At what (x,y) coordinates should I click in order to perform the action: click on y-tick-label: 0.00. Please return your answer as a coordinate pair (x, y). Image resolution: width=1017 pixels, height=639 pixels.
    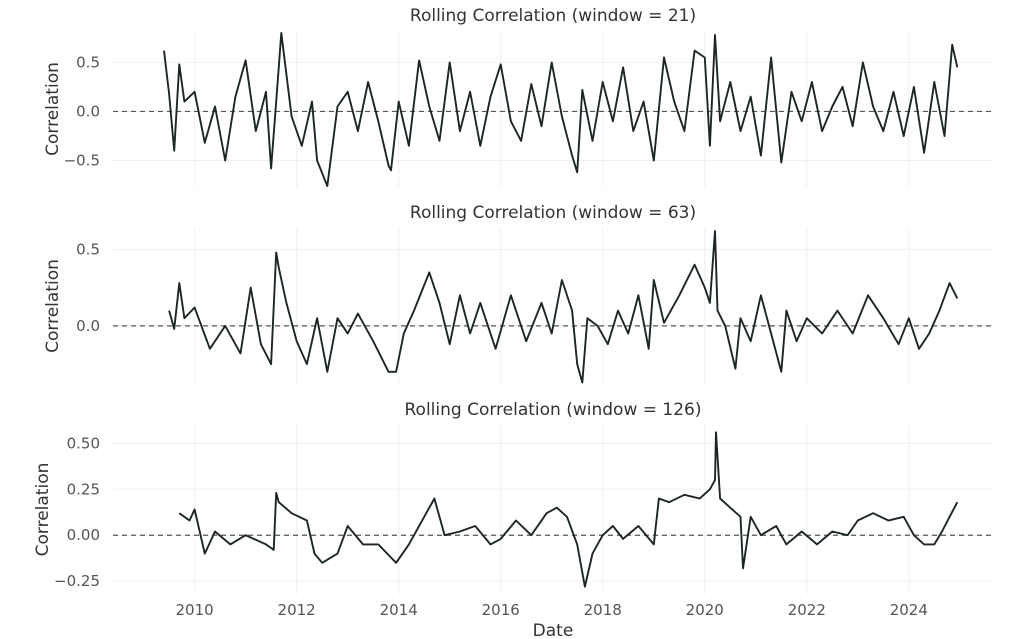
    Looking at the image, I should click on (83, 535).